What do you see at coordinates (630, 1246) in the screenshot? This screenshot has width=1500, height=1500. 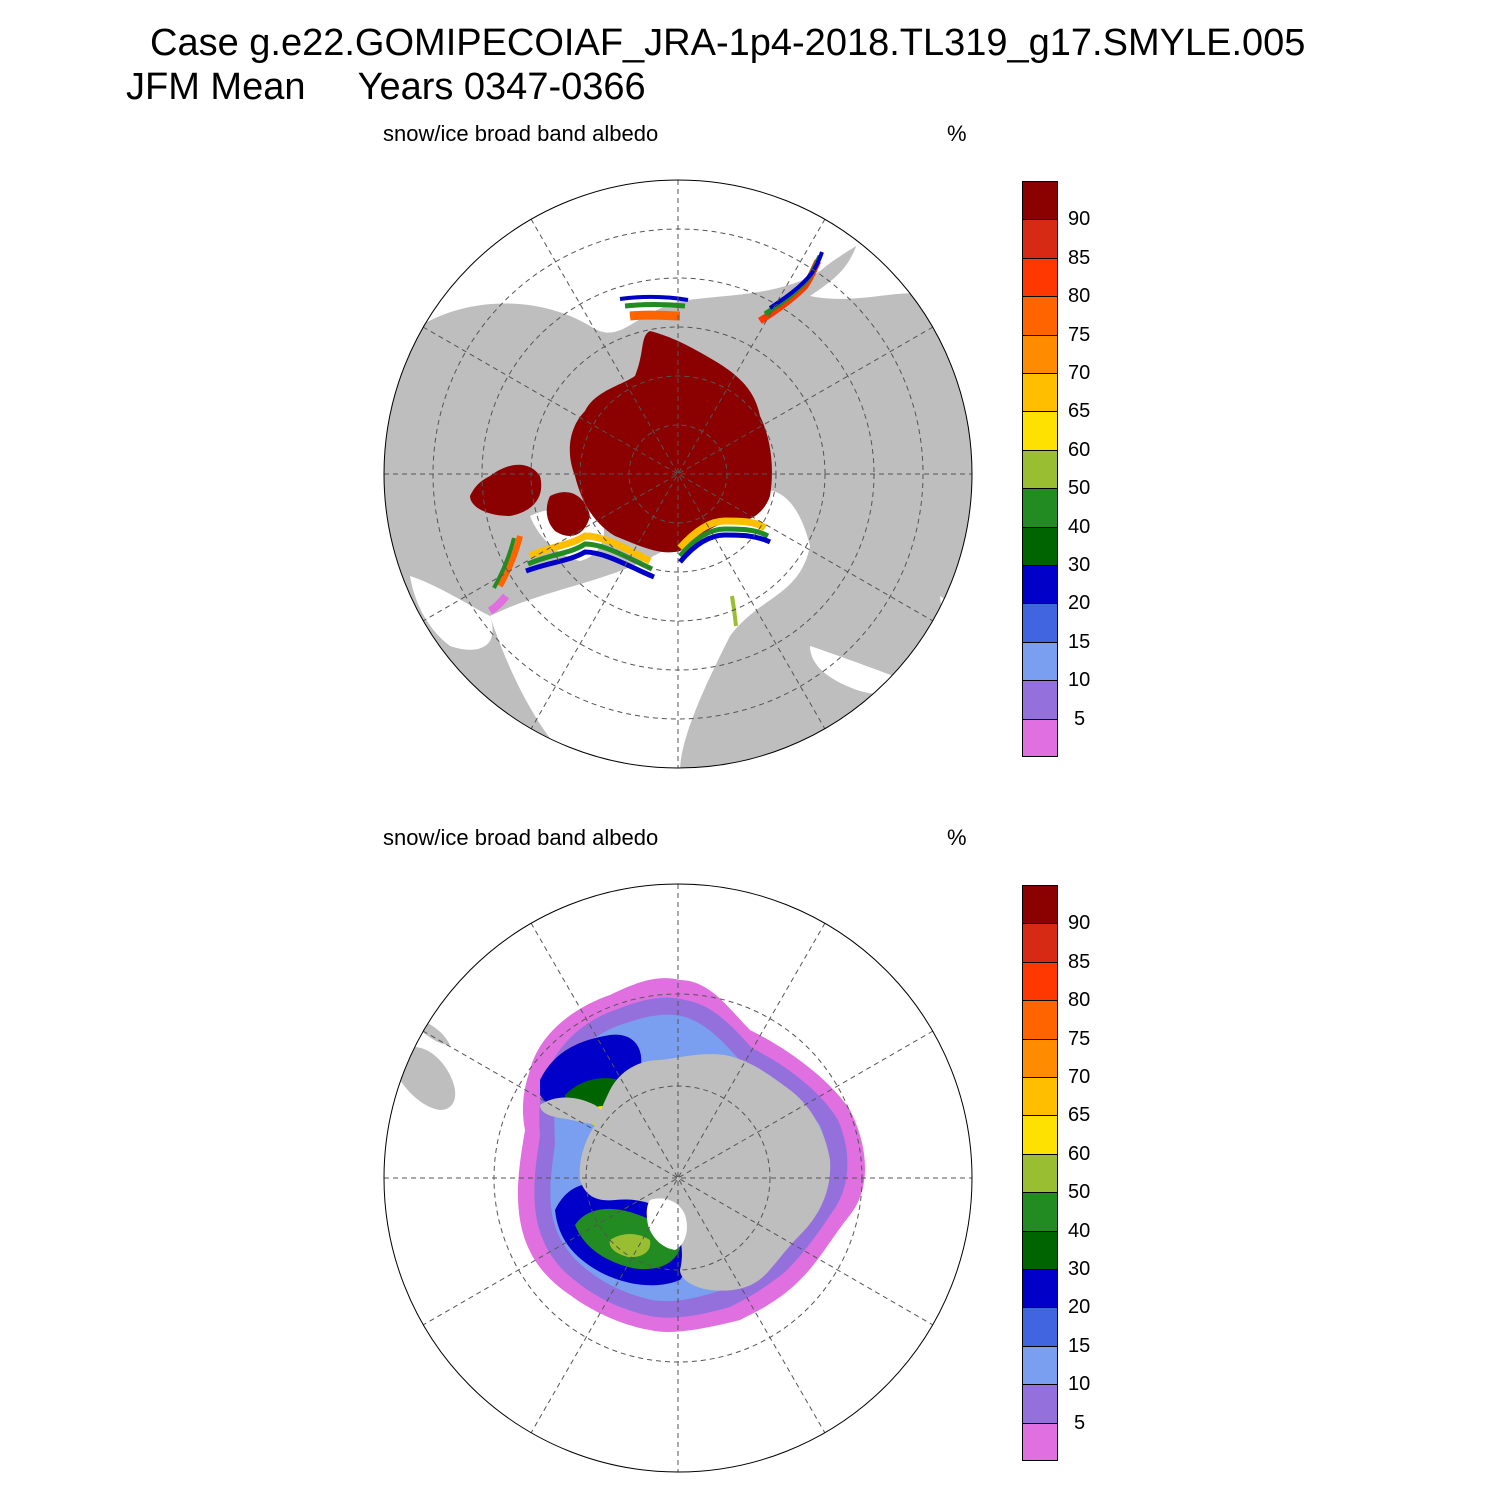 I see `sea-ice-ross-olive` at bounding box center [630, 1246].